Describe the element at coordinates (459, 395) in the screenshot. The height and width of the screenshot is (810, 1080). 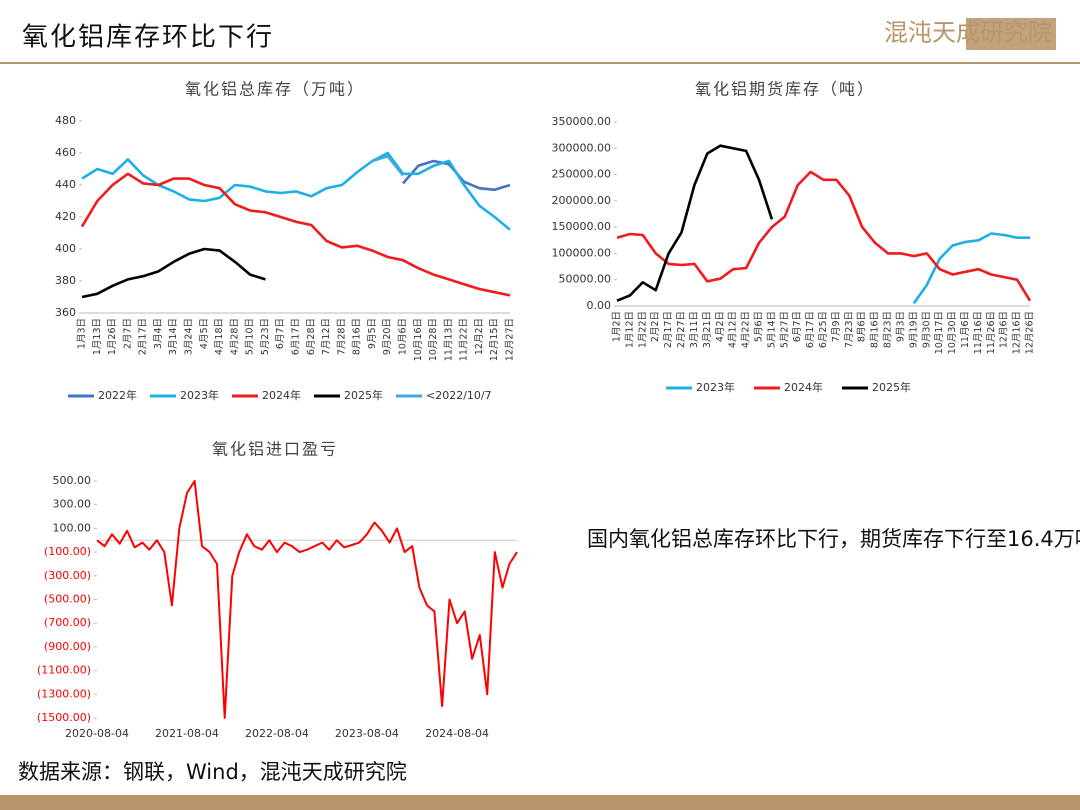
I see `legend-label: <2022/10/7` at that location.